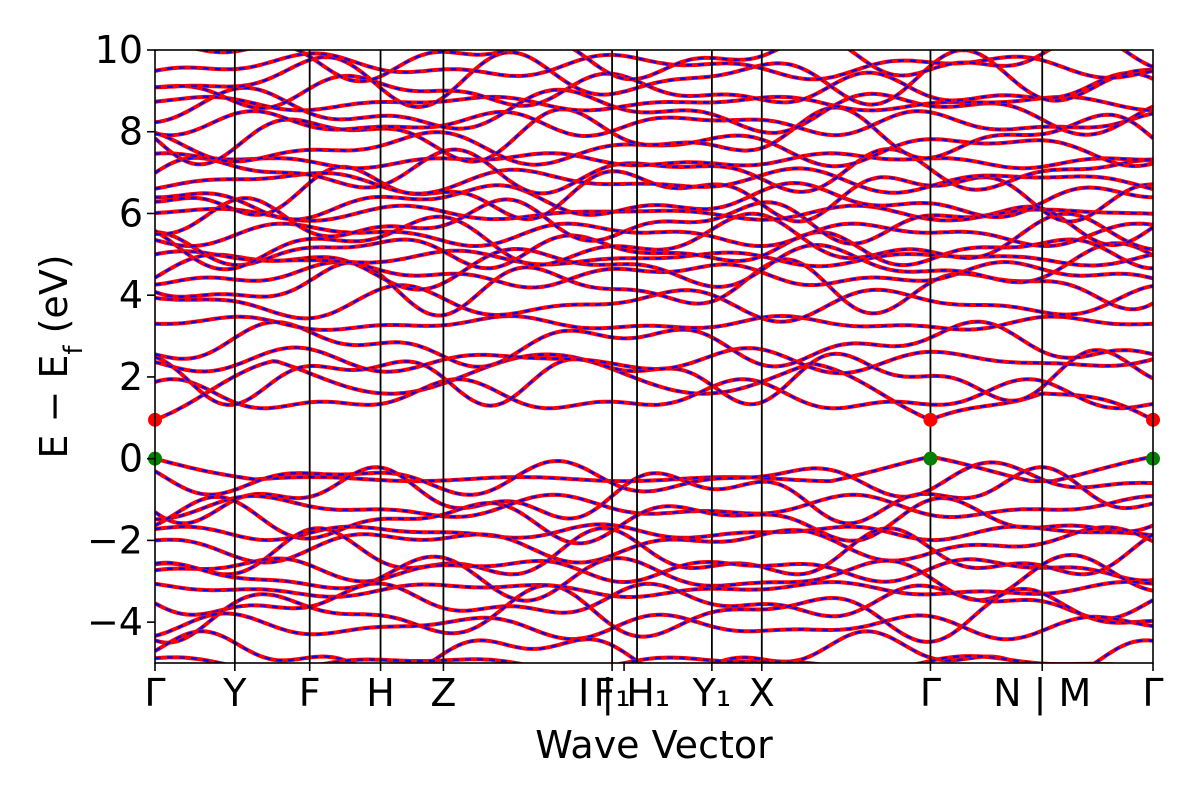 This screenshot has height=800, width=1200. I want to click on y-tick-label: −2, so click(115, 540).